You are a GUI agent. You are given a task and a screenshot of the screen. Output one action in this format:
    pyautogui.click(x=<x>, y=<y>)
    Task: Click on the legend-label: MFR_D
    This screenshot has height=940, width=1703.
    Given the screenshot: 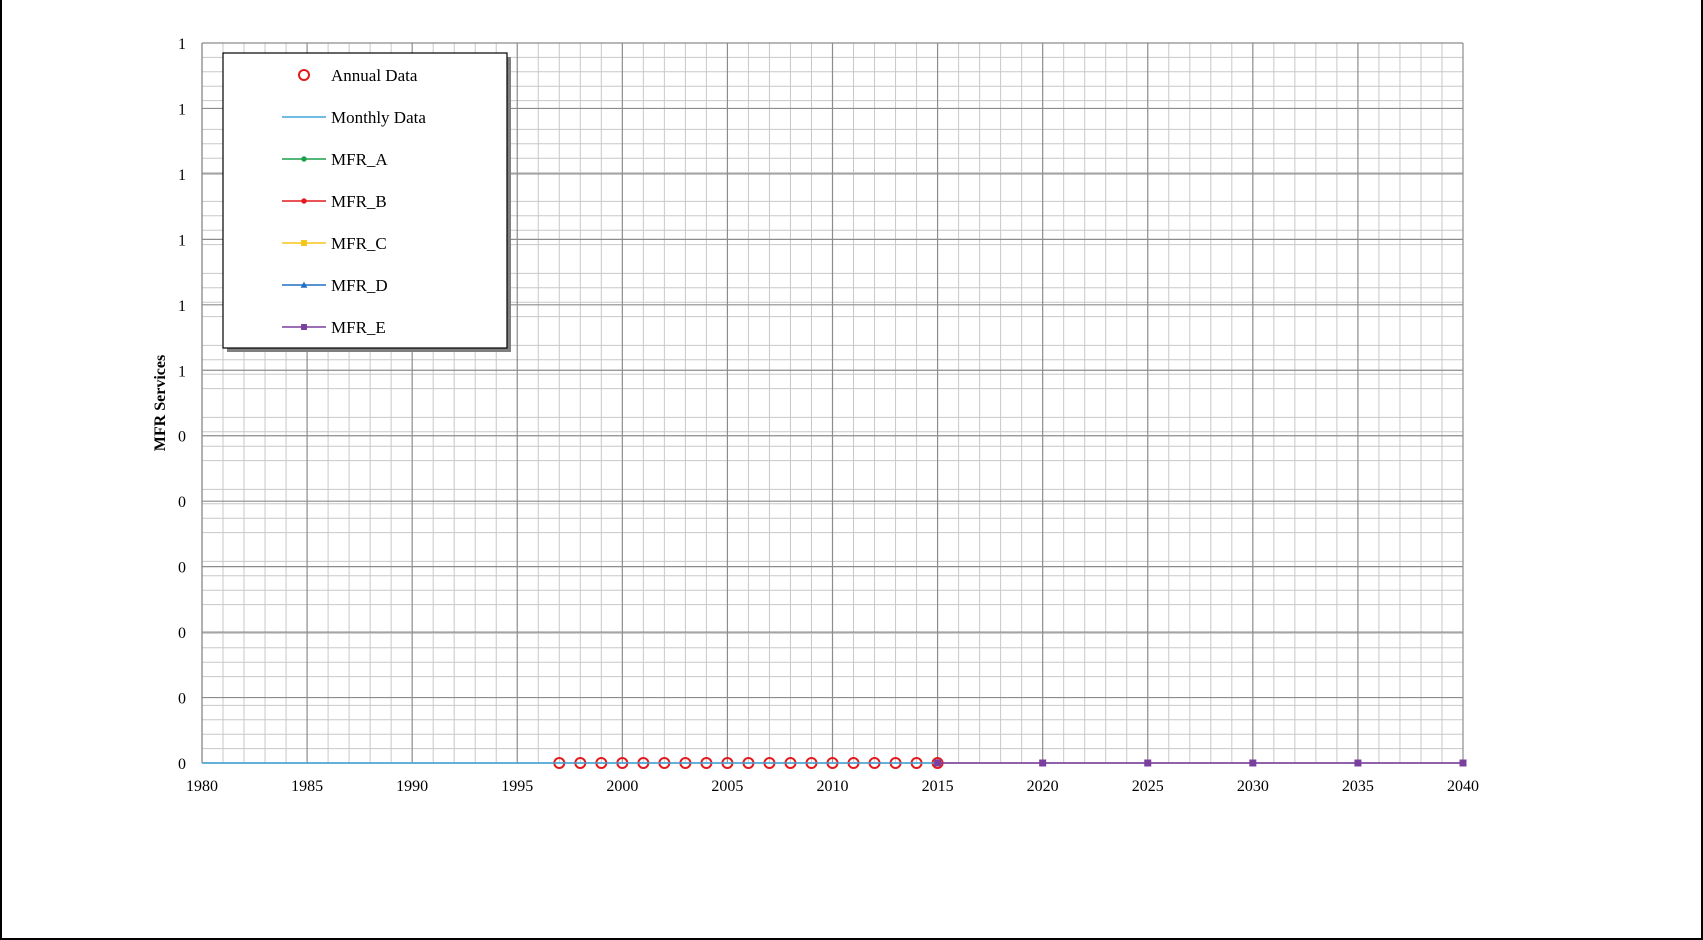 What is the action you would take?
    pyautogui.click(x=359, y=285)
    